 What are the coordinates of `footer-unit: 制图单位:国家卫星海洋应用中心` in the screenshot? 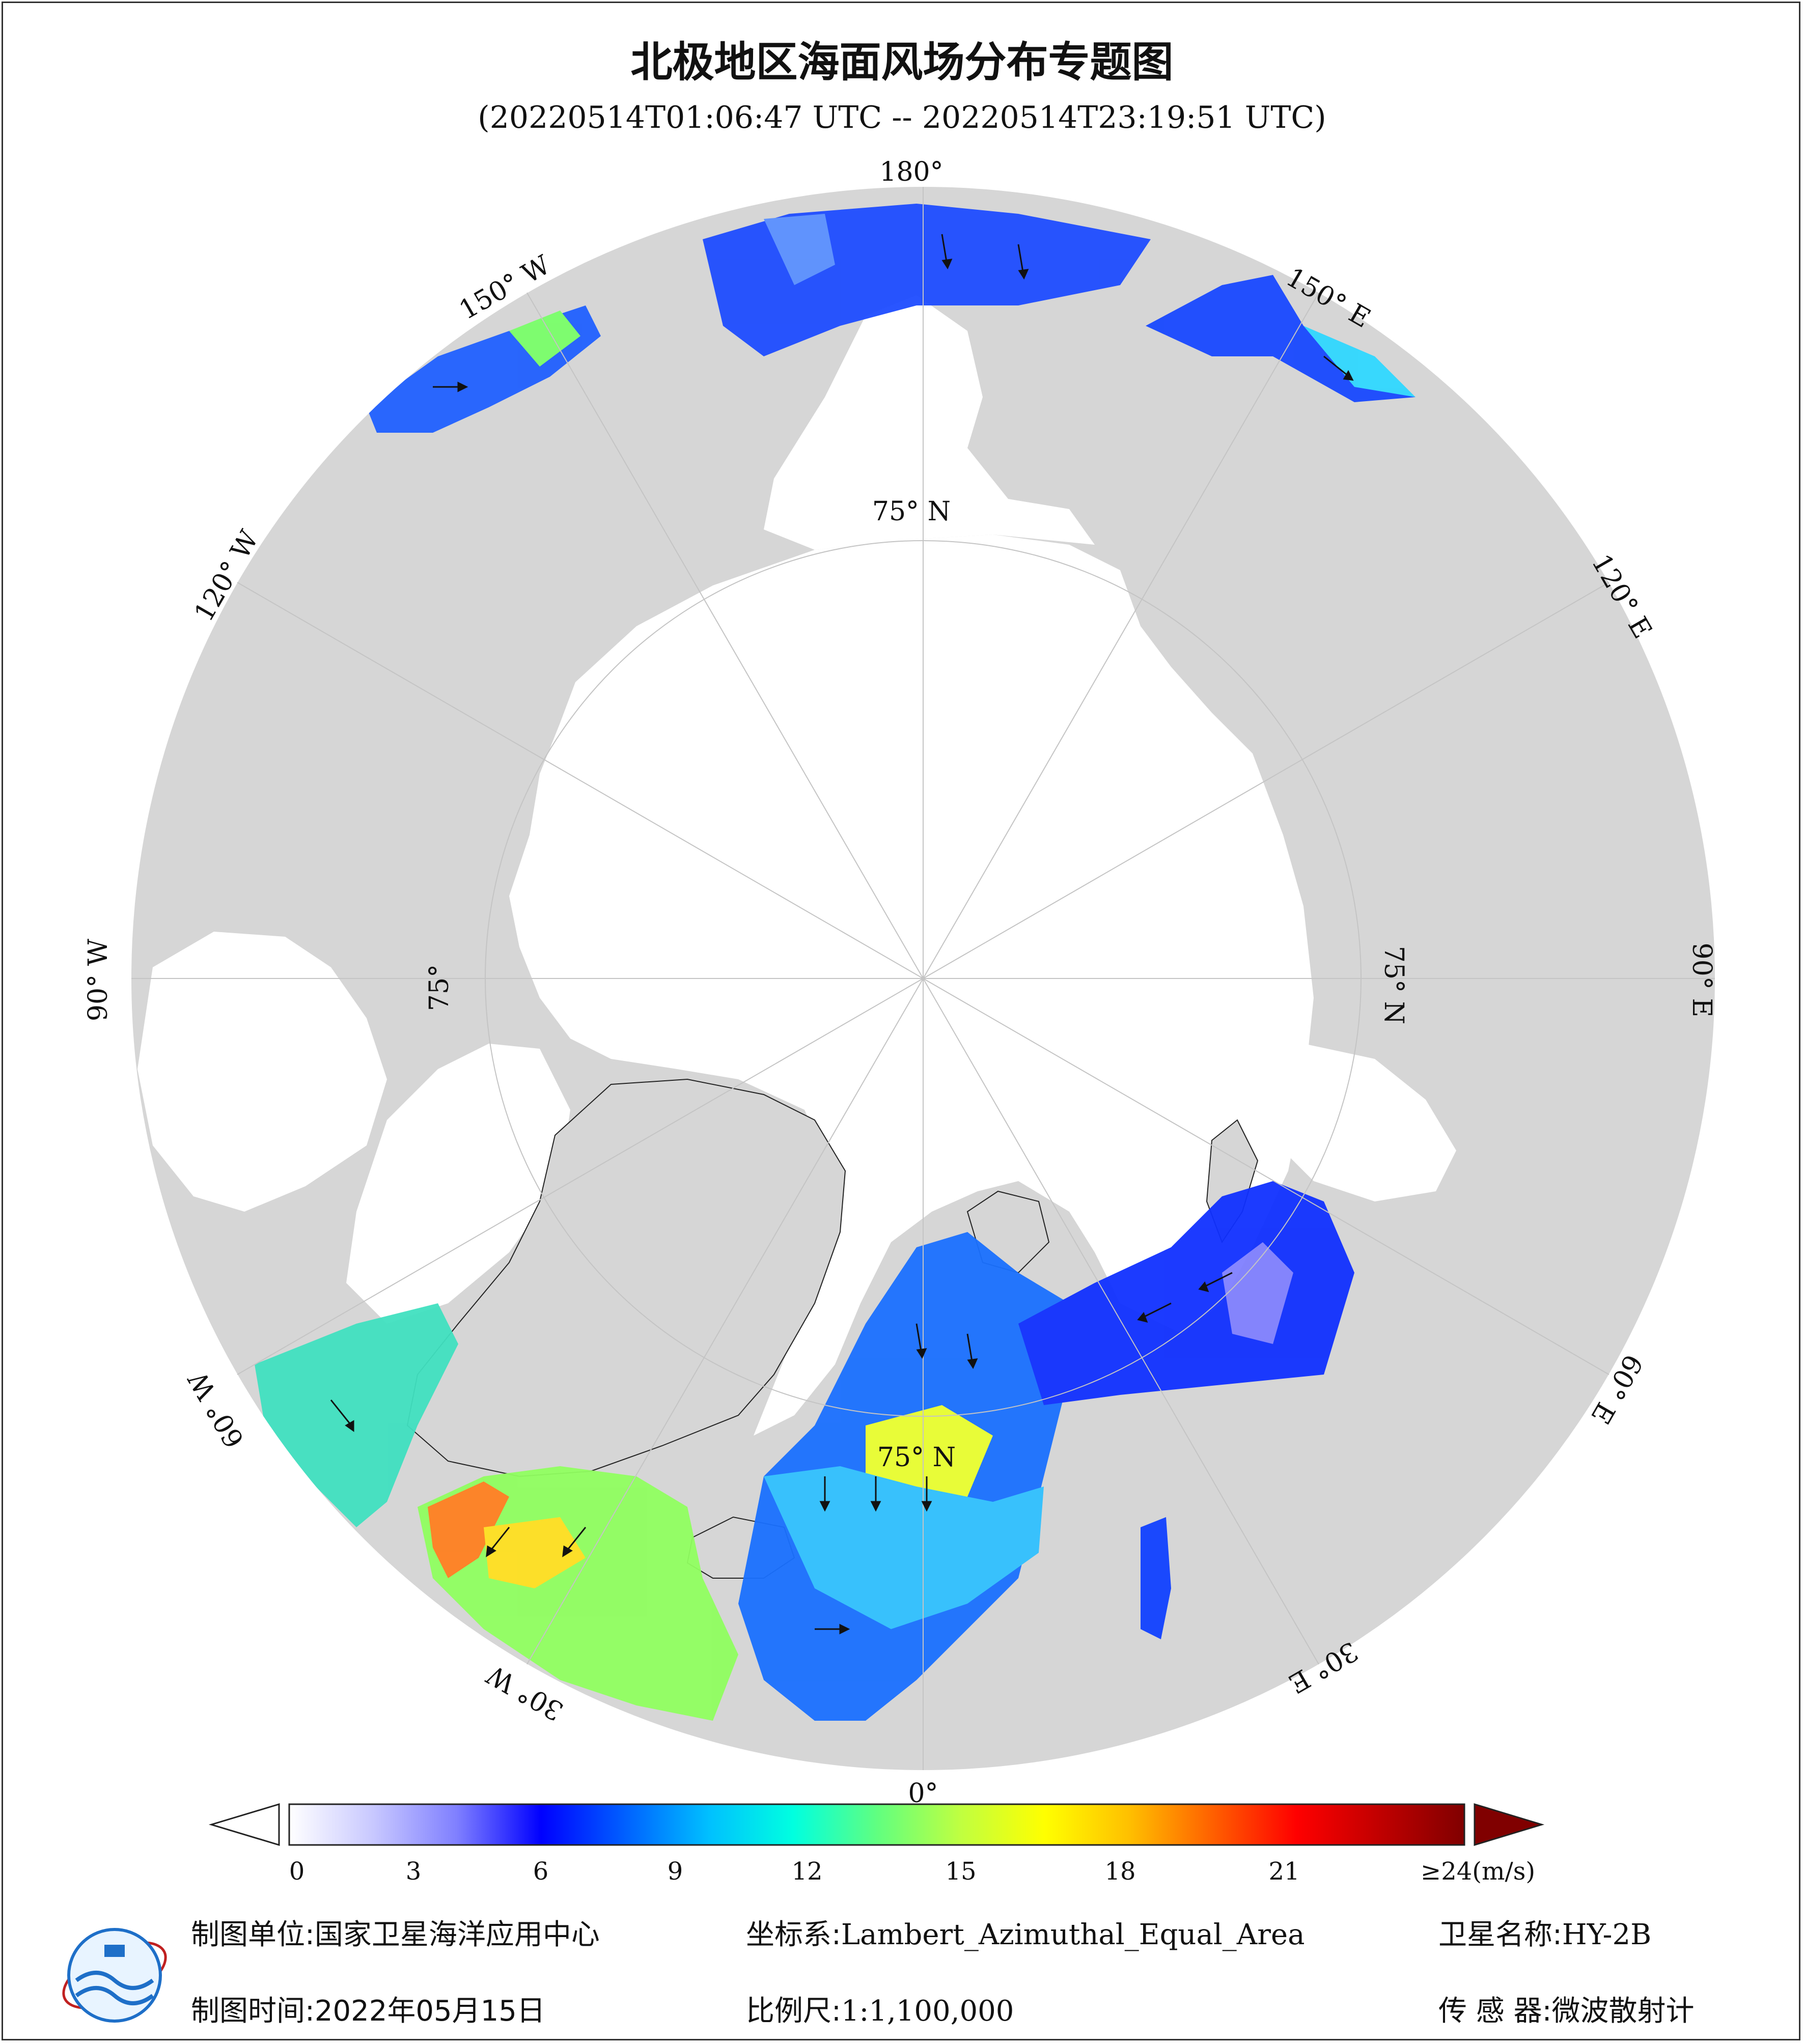 It's located at (395, 1932).